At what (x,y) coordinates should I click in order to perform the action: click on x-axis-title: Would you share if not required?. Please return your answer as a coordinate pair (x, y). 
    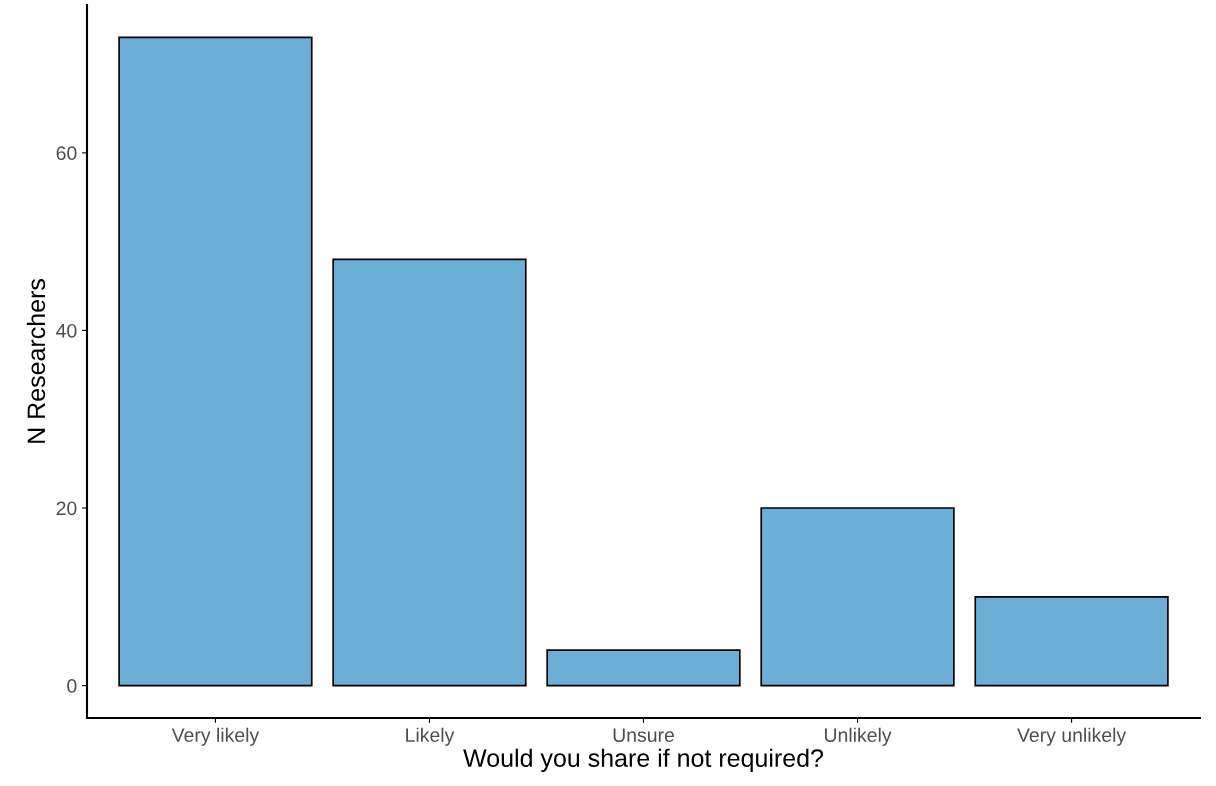
    Looking at the image, I should click on (643, 760).